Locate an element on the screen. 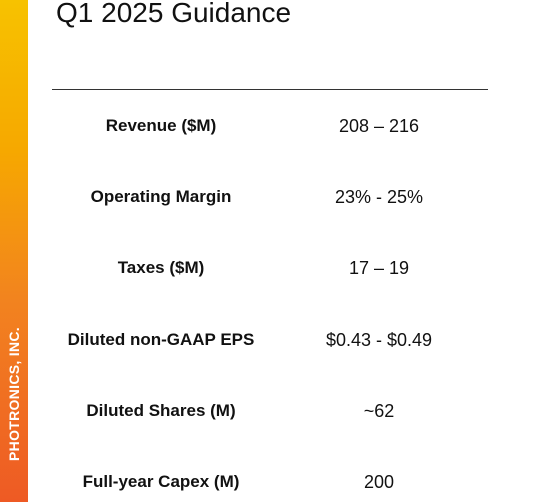 The height and width of the screenshot is (502, 536). row-value: 17 – 19 is located at coordinates (379, 268).